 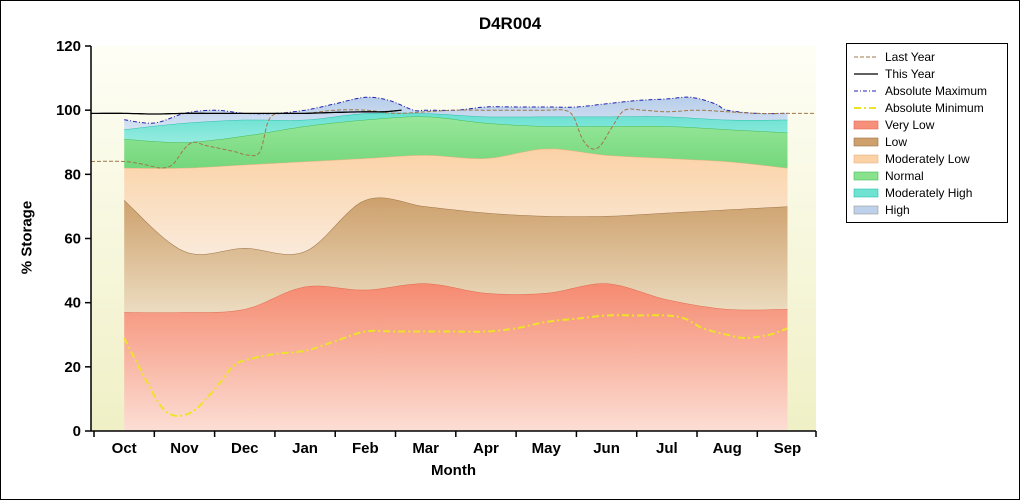 I want to click on x-tick-label: Mar, so click(x=425, y=448).